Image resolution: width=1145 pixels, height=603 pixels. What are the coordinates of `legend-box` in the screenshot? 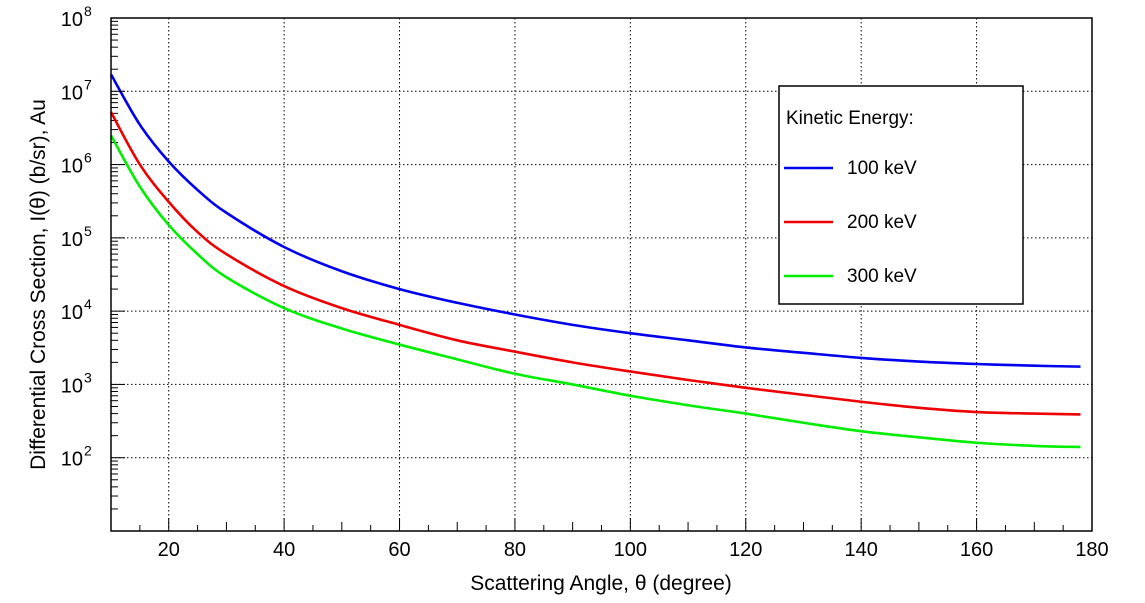 It's located at (901, 195).